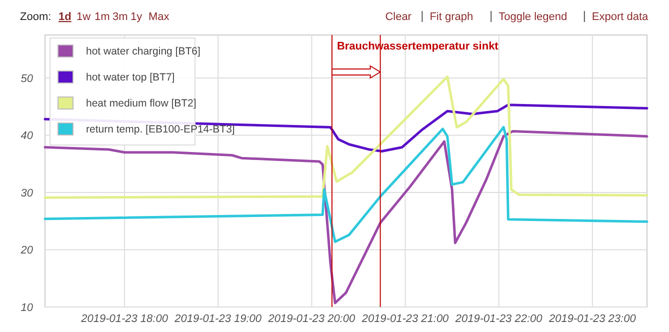  I want to click on y-tick-label: 20, so click(27, 250).